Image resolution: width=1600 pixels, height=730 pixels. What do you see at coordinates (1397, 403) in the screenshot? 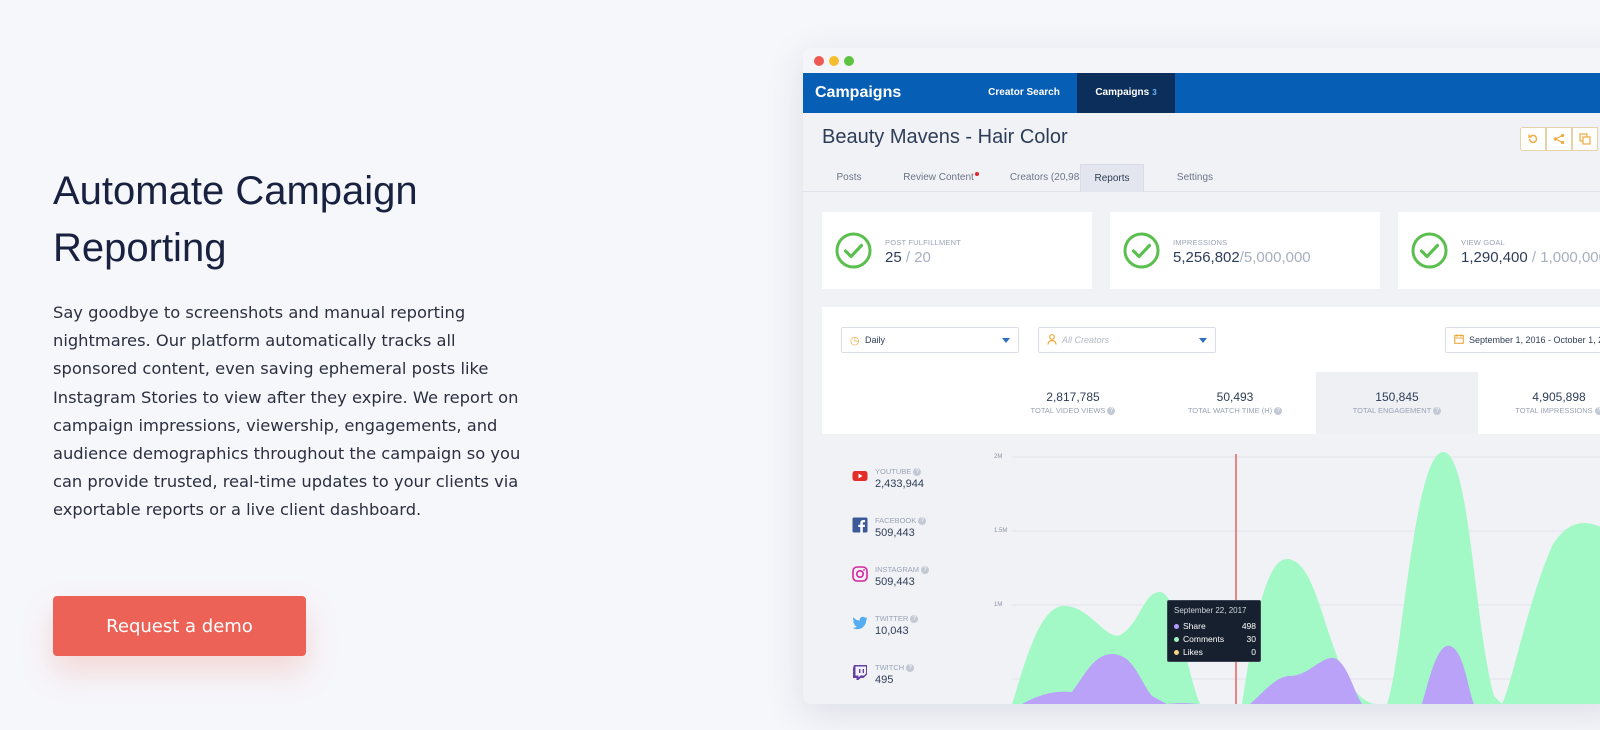
I see `stat-total-engagement: 150,845 TOTAL ENGAGEMENT?` at bounding box center [1397, 403].